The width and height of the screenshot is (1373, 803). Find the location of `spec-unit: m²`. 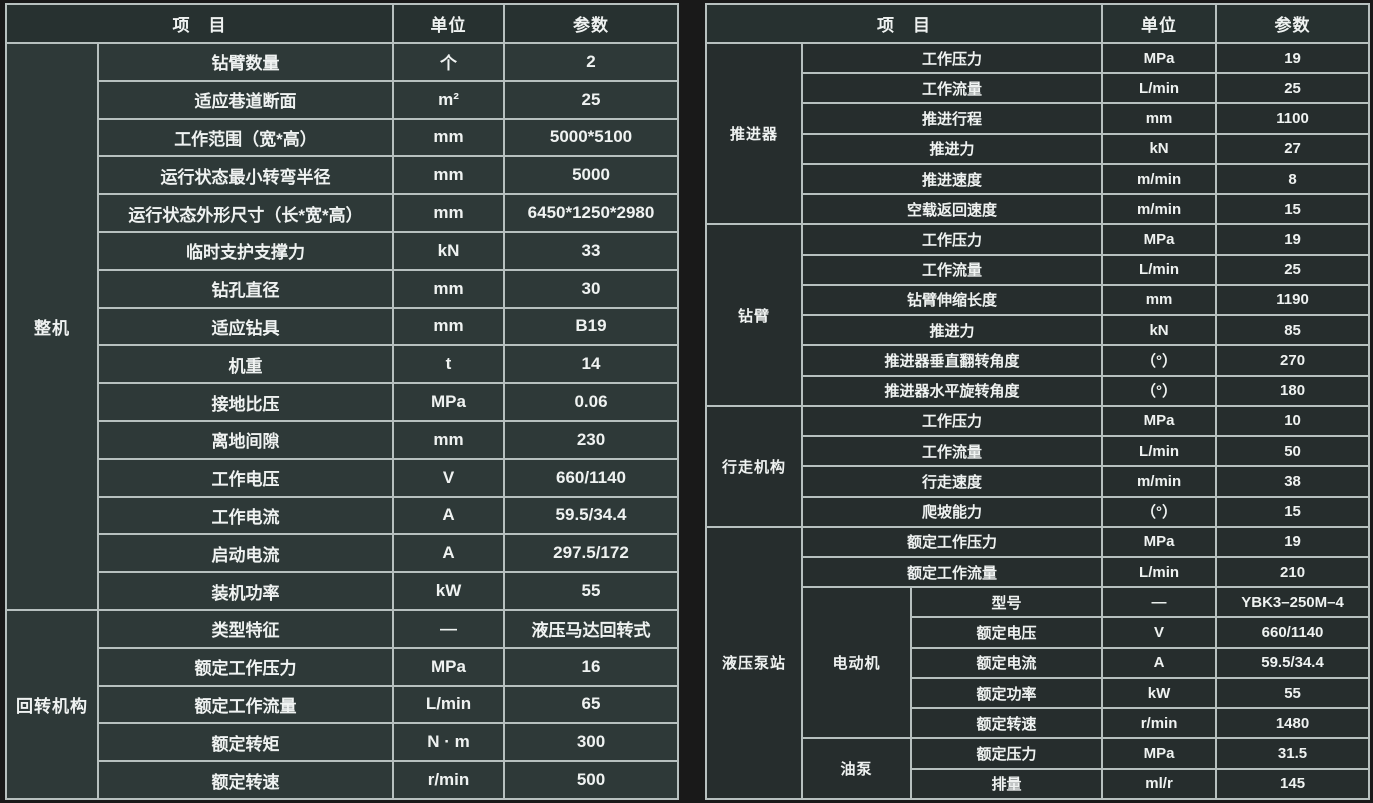

spec-unit: m² is located at coordinates (448, 99).